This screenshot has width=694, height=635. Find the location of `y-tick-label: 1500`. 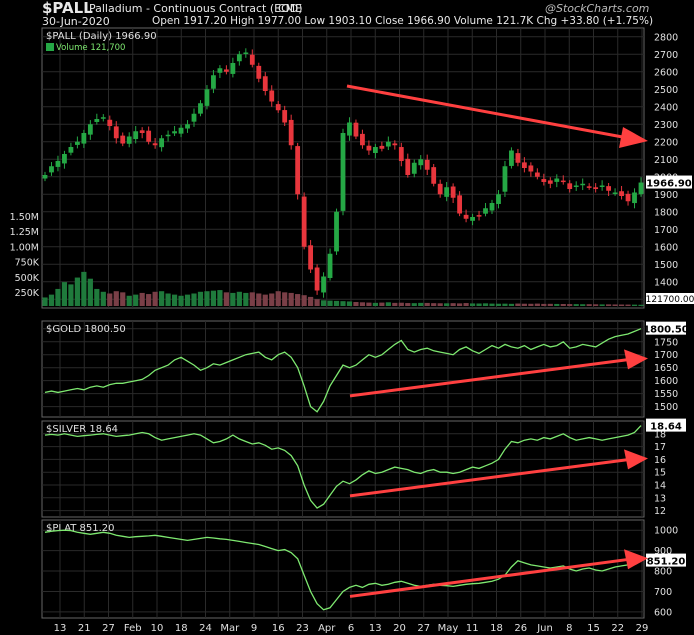

y-tick-label: 1500 is located at coordinates (666, 407).